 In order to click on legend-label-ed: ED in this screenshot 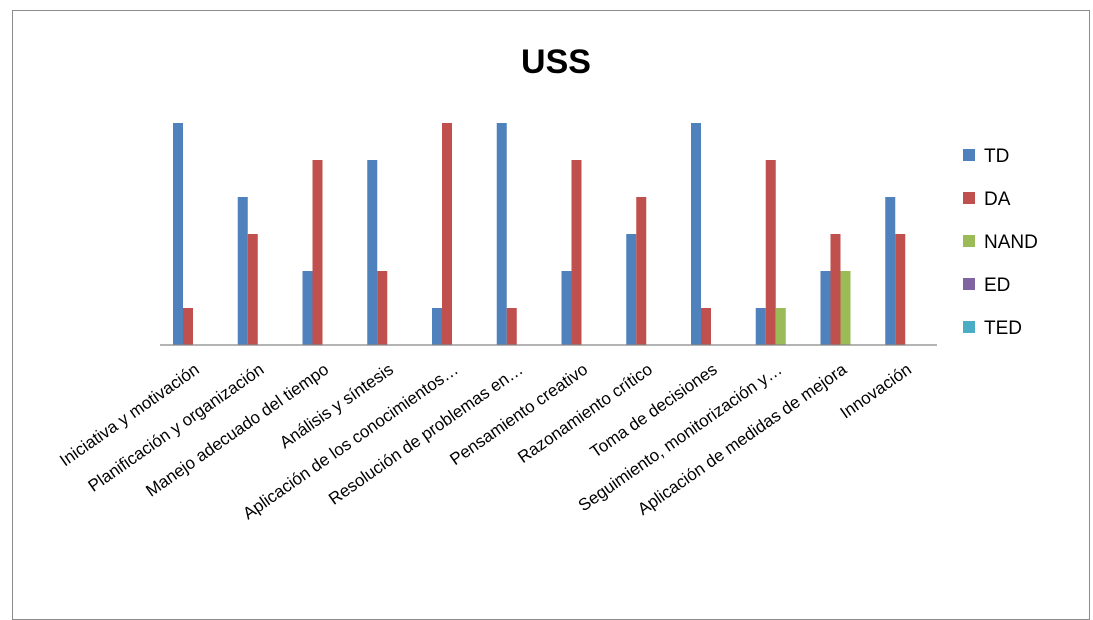, I will do `click(997, 285)`.